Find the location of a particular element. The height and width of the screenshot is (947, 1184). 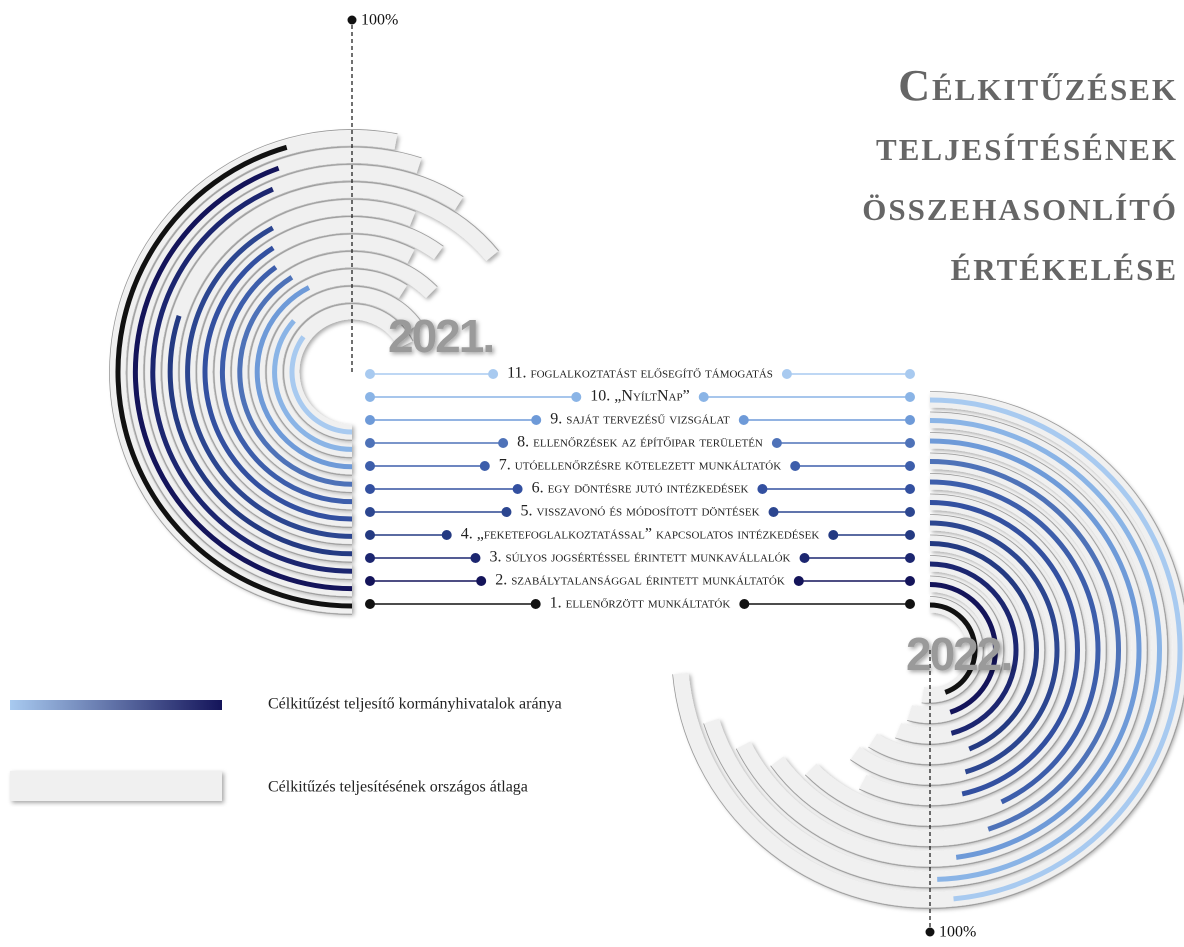

category-label: 8. ellenőrzések az építőipar területén is located at coordinates (640, 442).